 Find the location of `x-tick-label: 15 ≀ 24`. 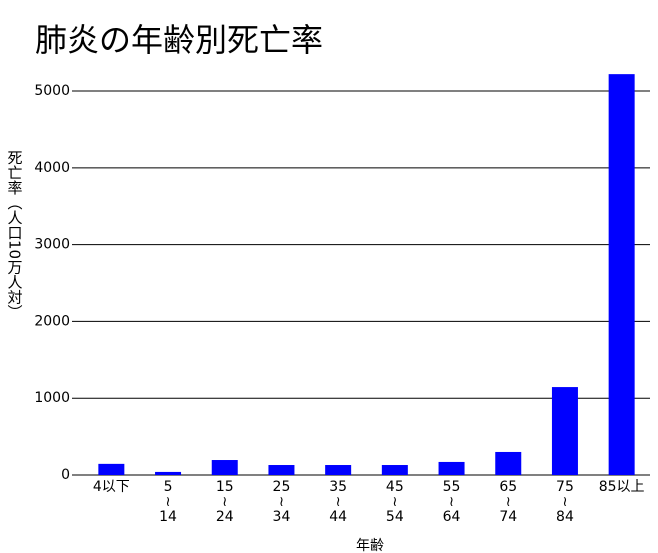

x-tick-label: 15 ≀ 24 is located at coordinates (225, 502).